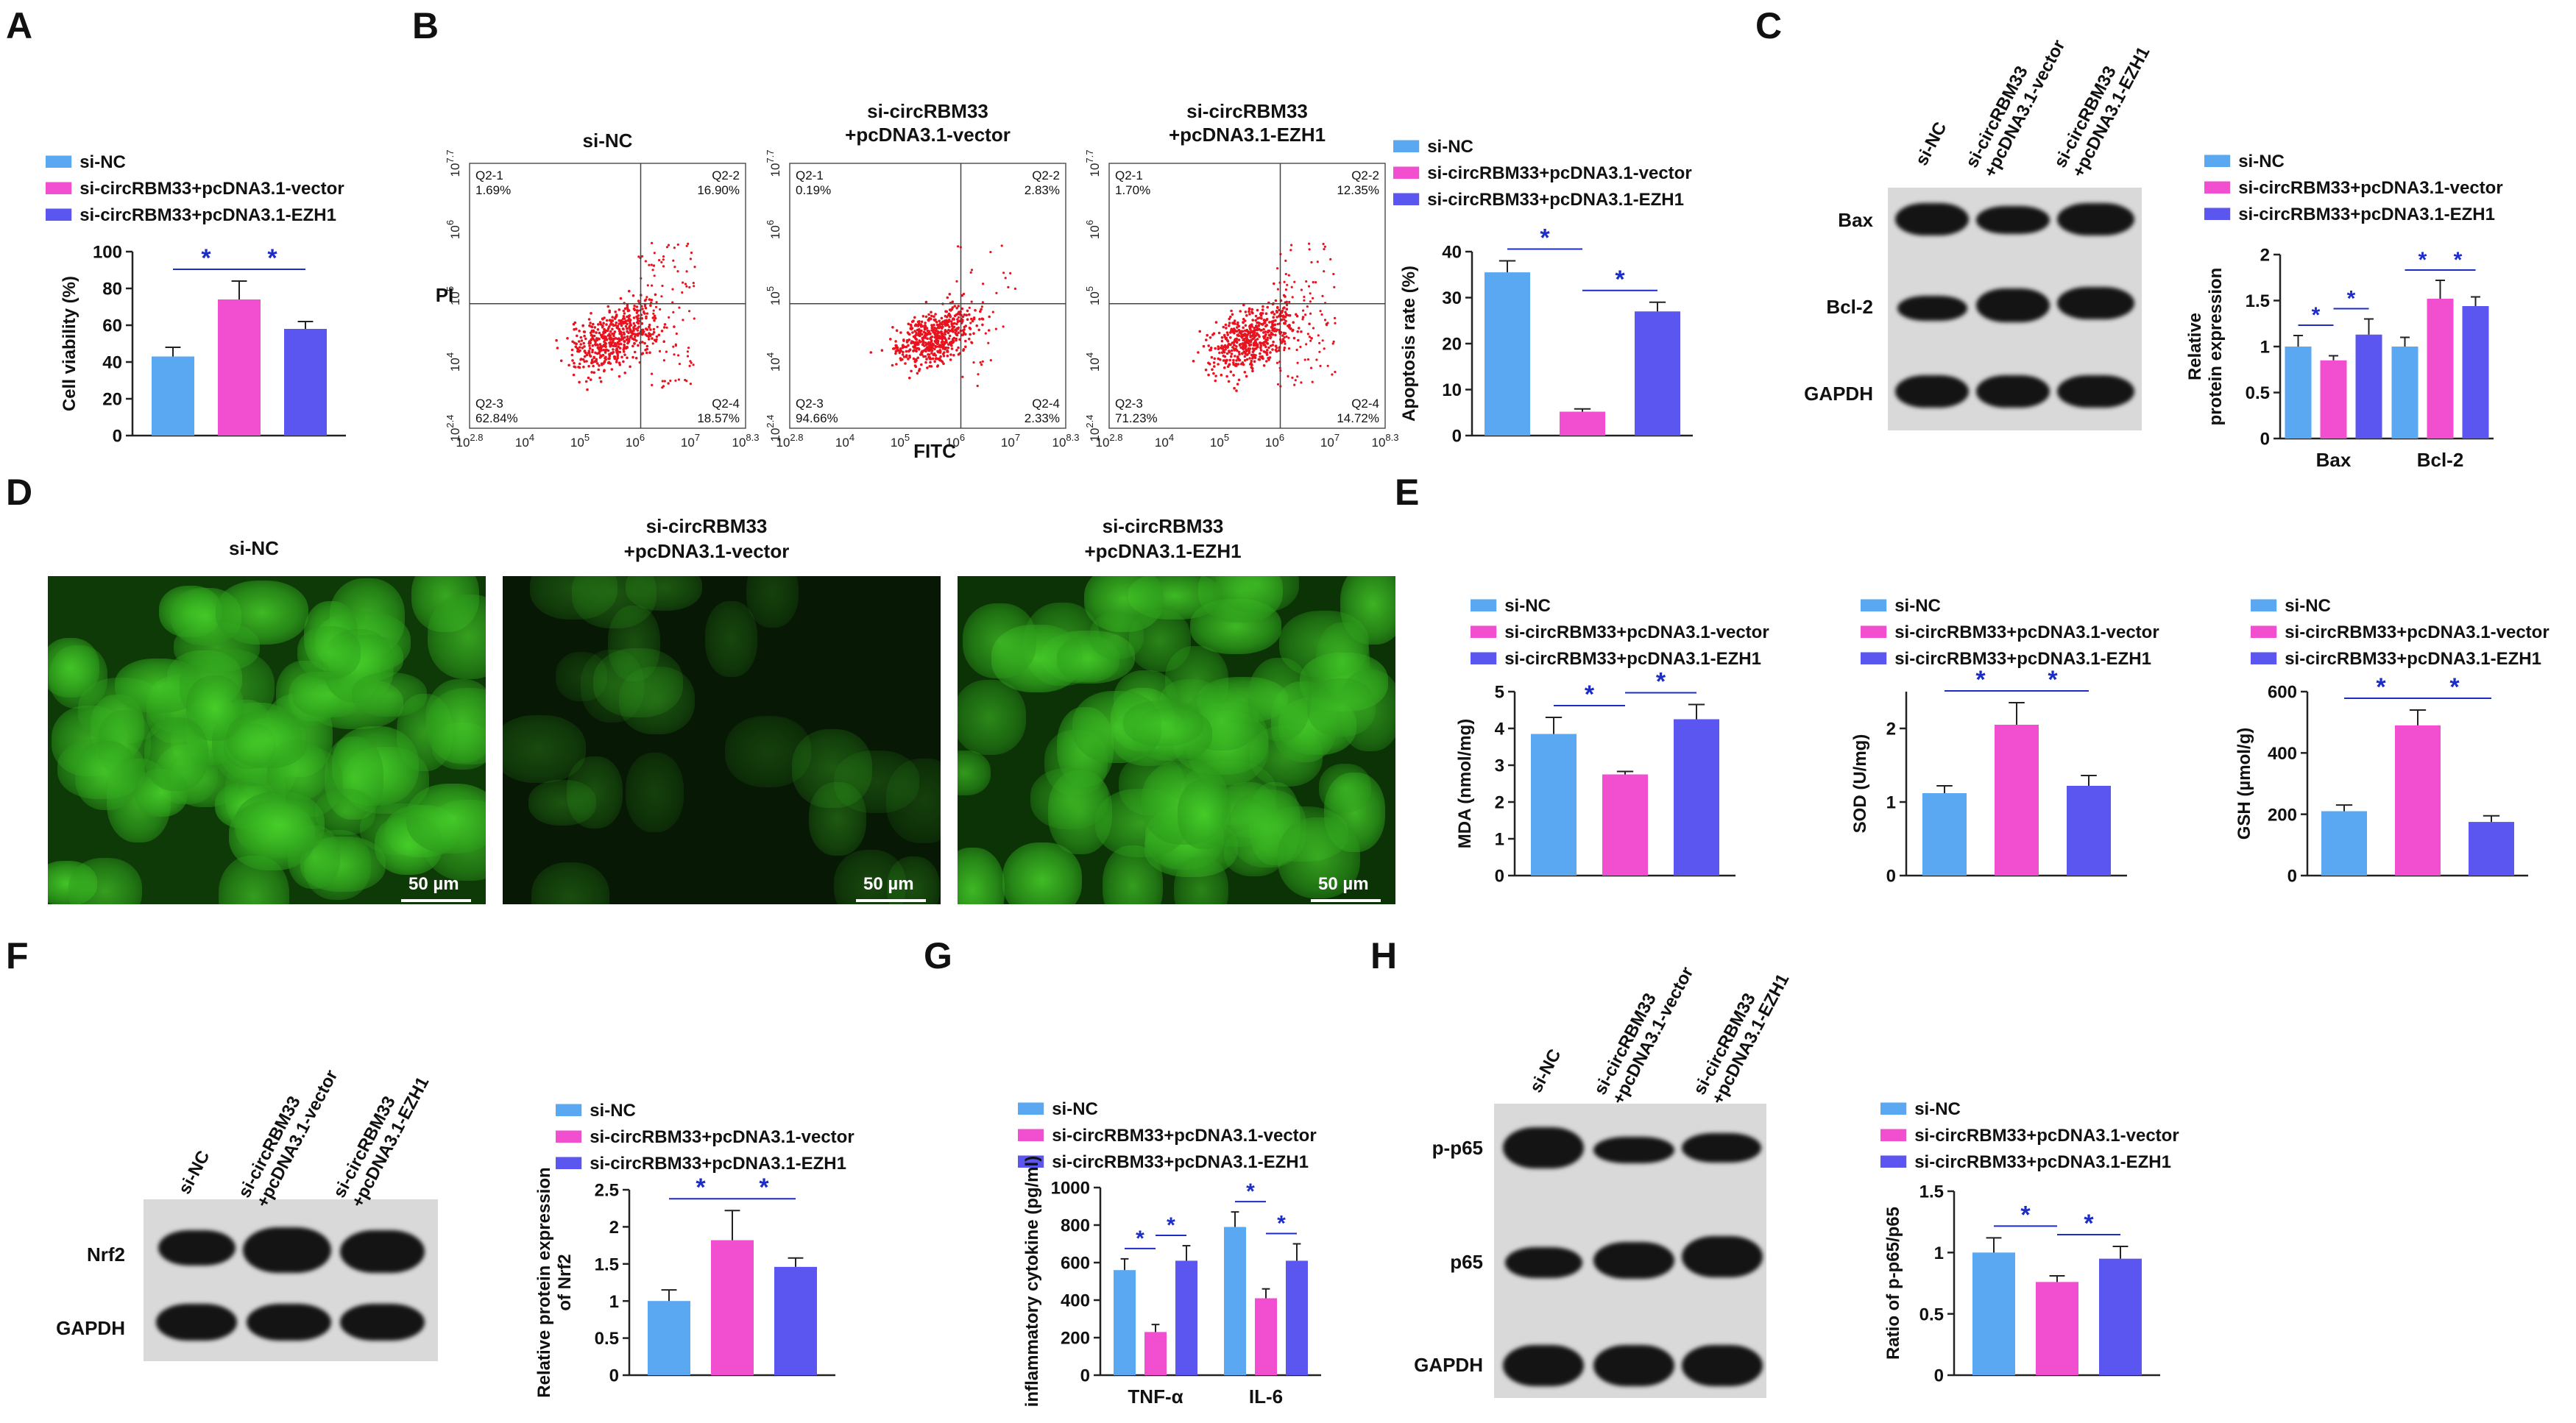 This screenshot has height=1423, width=2576. Describe the element at coordinates (607, 1191) in the screenshot. I see `y-tick-label: 2.5` at that location.